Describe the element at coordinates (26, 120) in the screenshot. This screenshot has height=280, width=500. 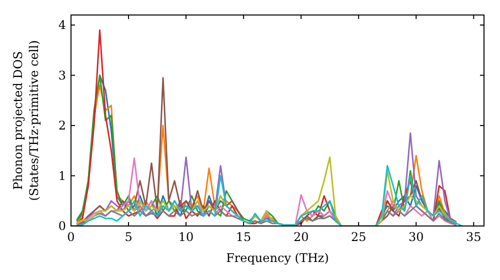
I see `y-axis-title: Phonon projected DOS (States/THz·primitive cell)` at that location.